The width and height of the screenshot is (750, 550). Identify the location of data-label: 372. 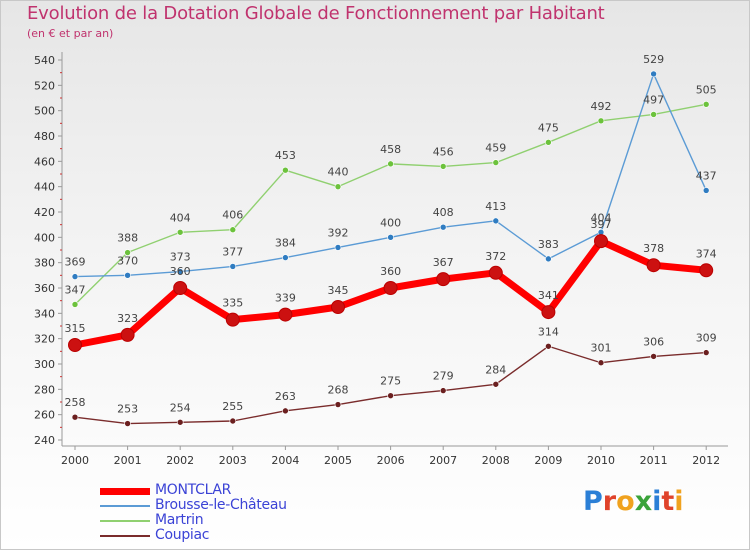
(495, 256).